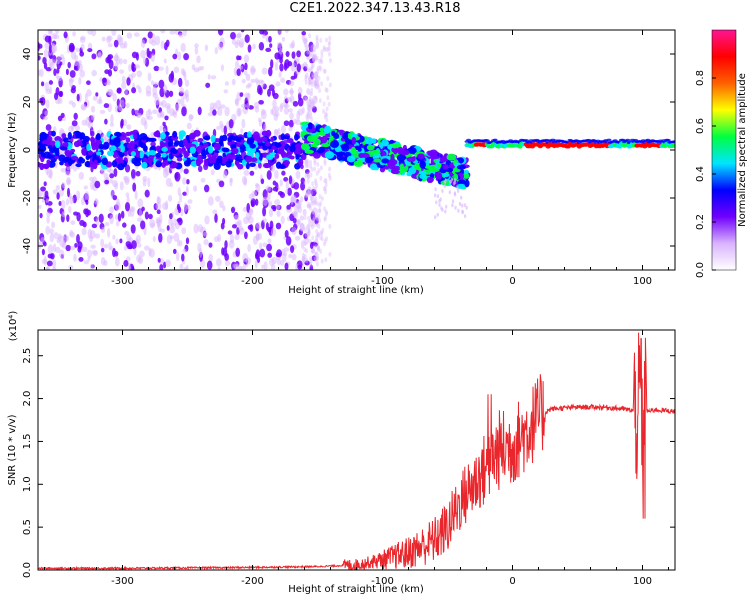 The height and width of the screenshot is (600, 750). What do you see at coordinates (12, 449) in the screenshot?
I see `snr-y-label: SNR (10 * v/v)` at bounding box center [12, 449].